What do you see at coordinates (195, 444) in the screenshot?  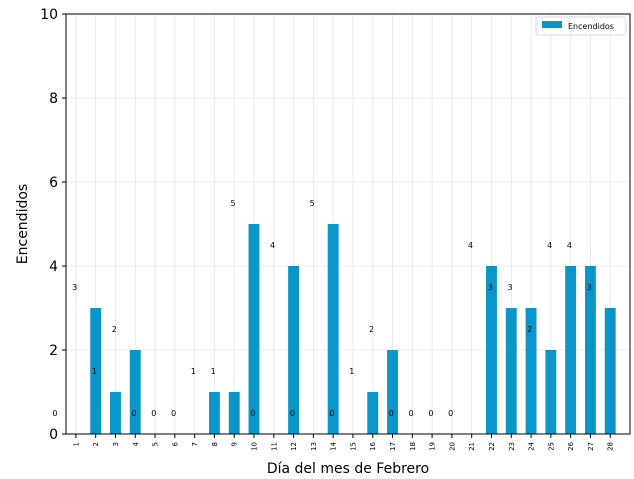 I see `x-tick-label: 7` at bounding box center [195, 444].